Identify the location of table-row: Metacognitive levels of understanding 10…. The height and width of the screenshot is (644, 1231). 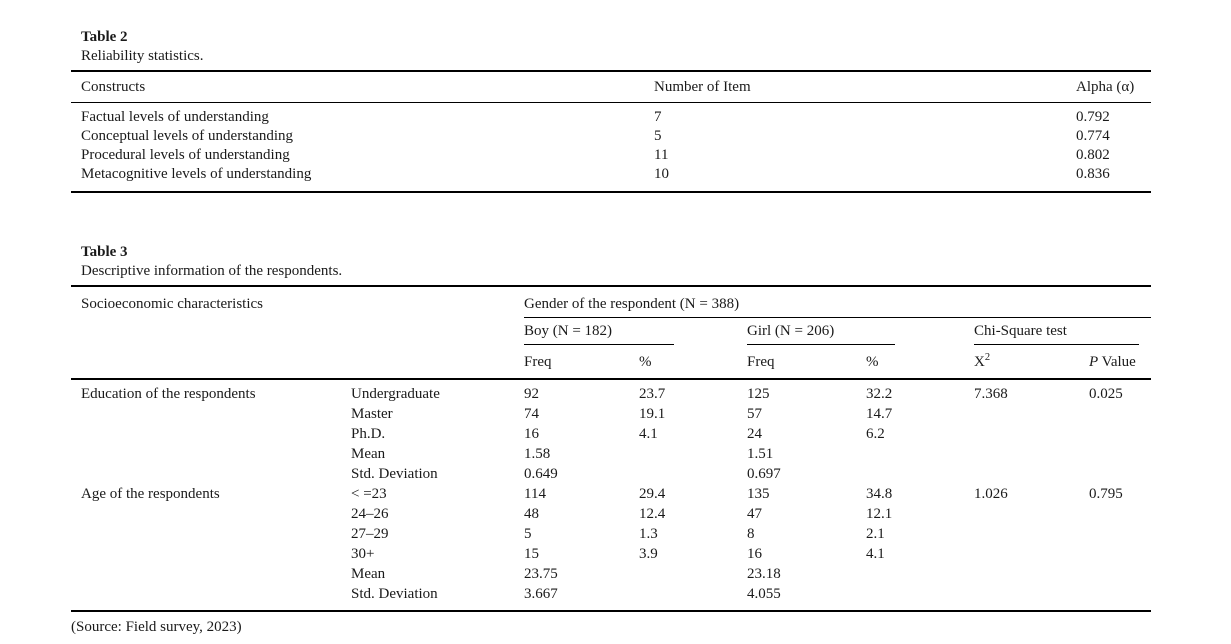
(611, 178).